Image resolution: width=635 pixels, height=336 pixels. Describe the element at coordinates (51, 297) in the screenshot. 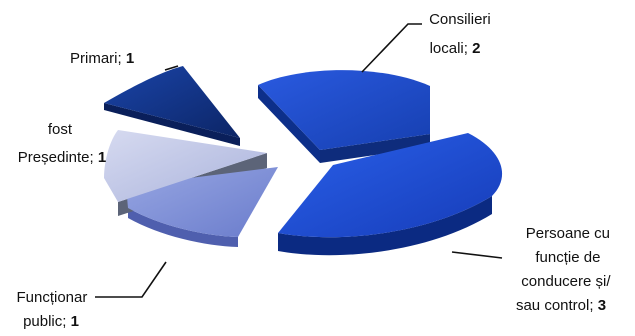

I see `label-line: Funcționar` at that location.